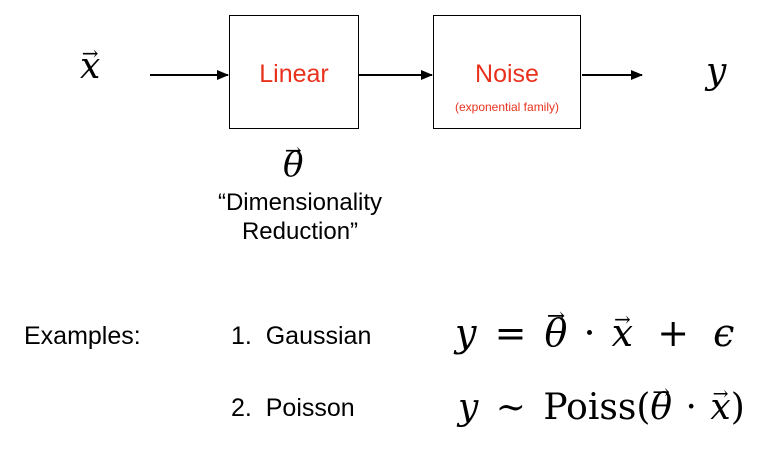 The width and height of the screenshot is (767, 455). I want to click on noise-sublabel: (exponential family), so click(507, 107).